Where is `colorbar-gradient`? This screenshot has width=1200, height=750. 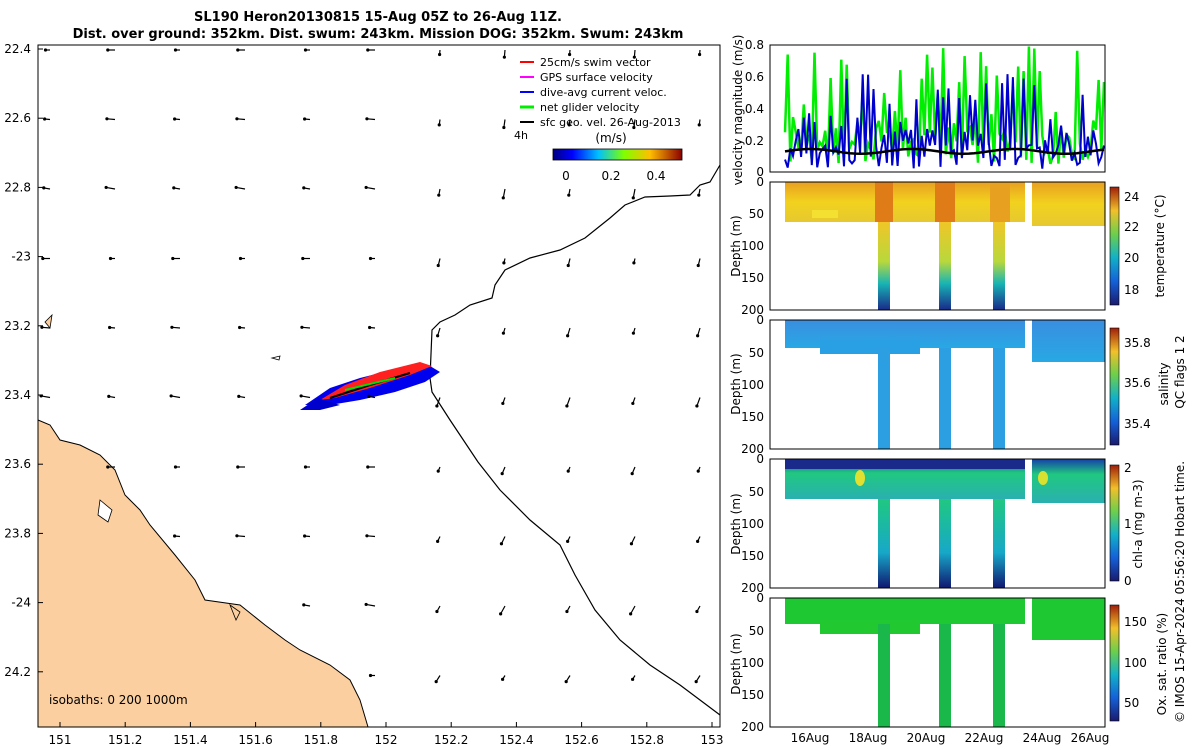 colorbar-gradient is located at coordinates (617, 154).